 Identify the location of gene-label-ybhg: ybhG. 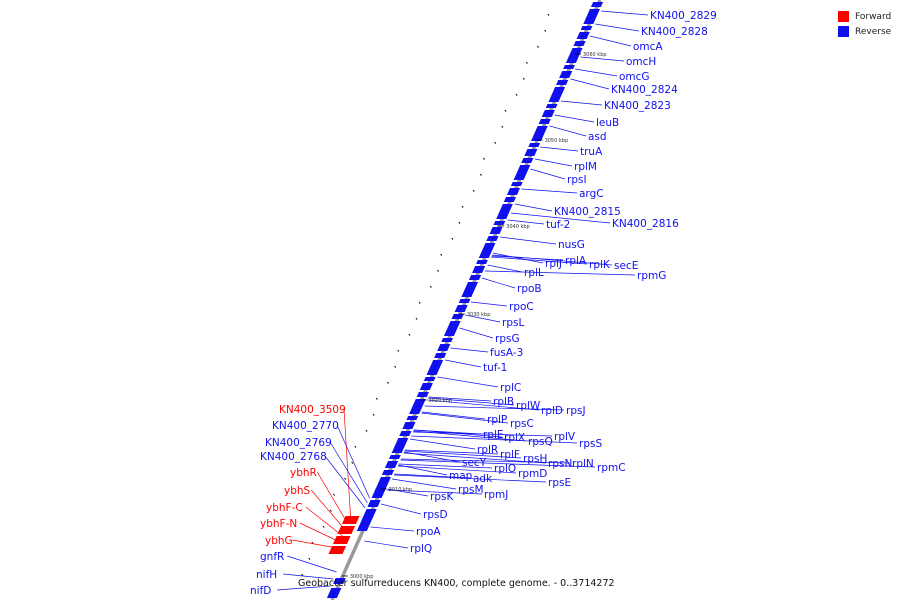
(279, 541).